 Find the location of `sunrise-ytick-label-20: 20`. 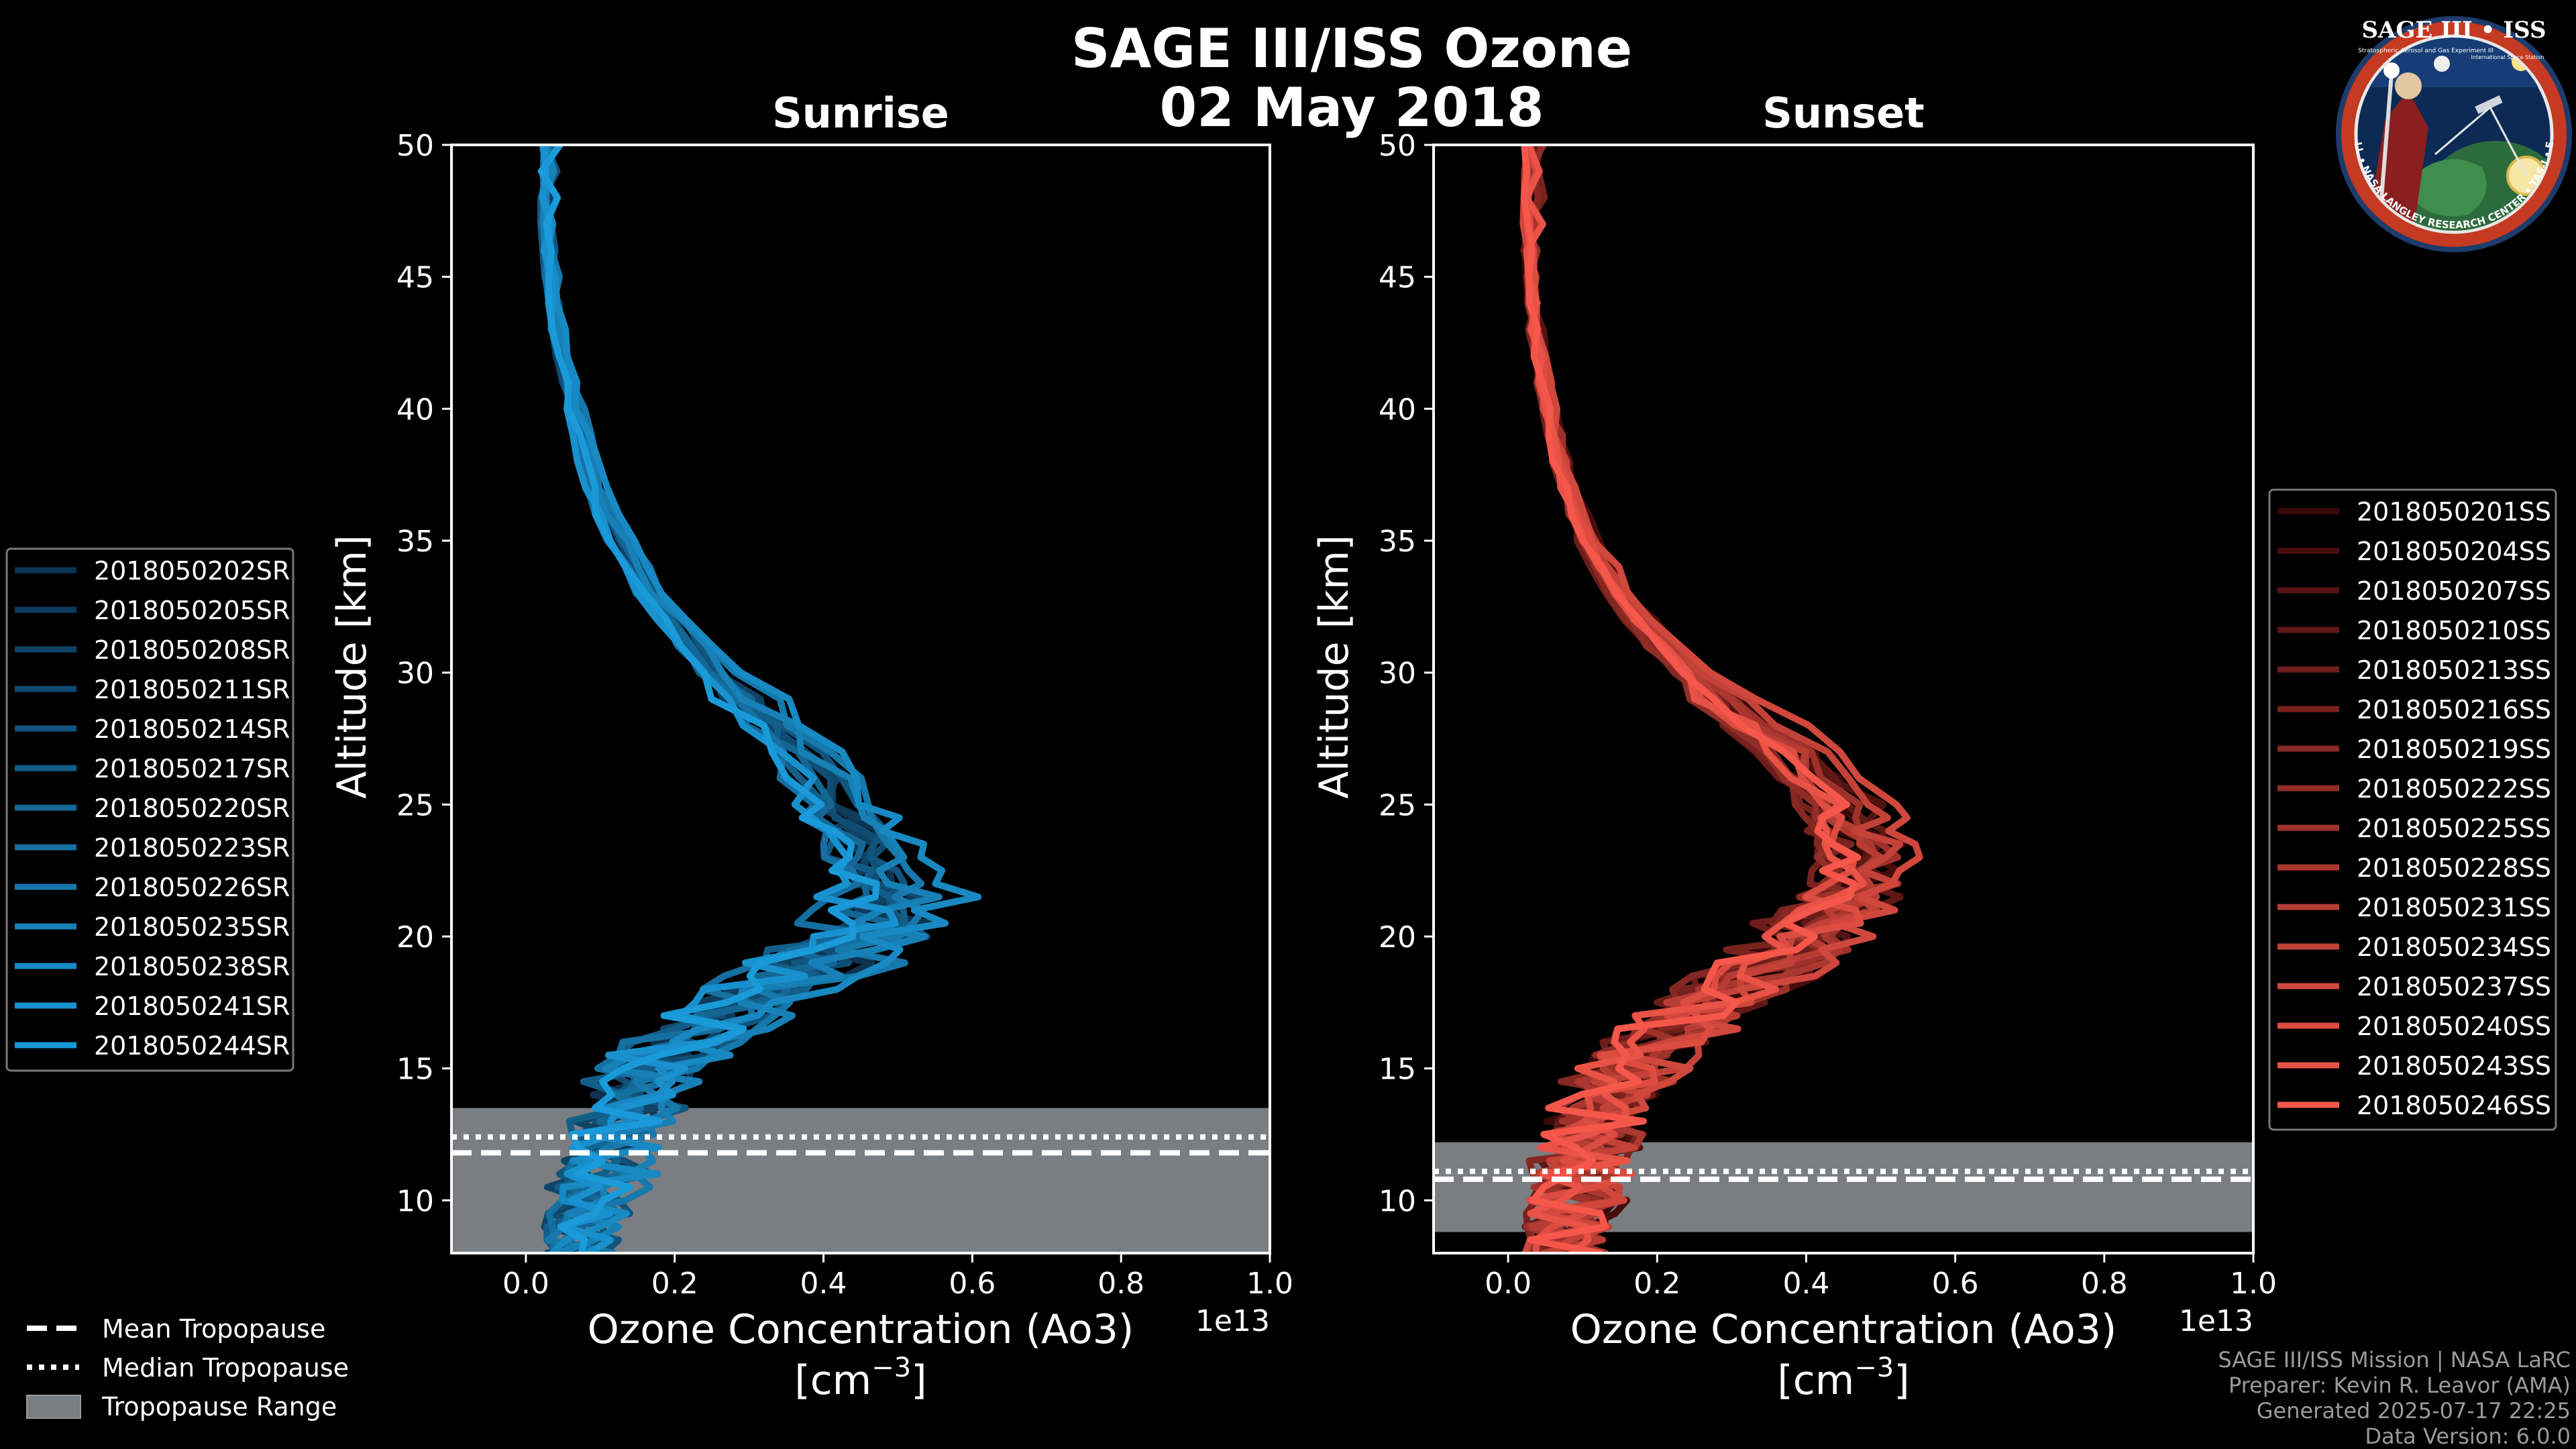

sunrise-ytick-label-20: 20 is located at coordinates (415, 937).